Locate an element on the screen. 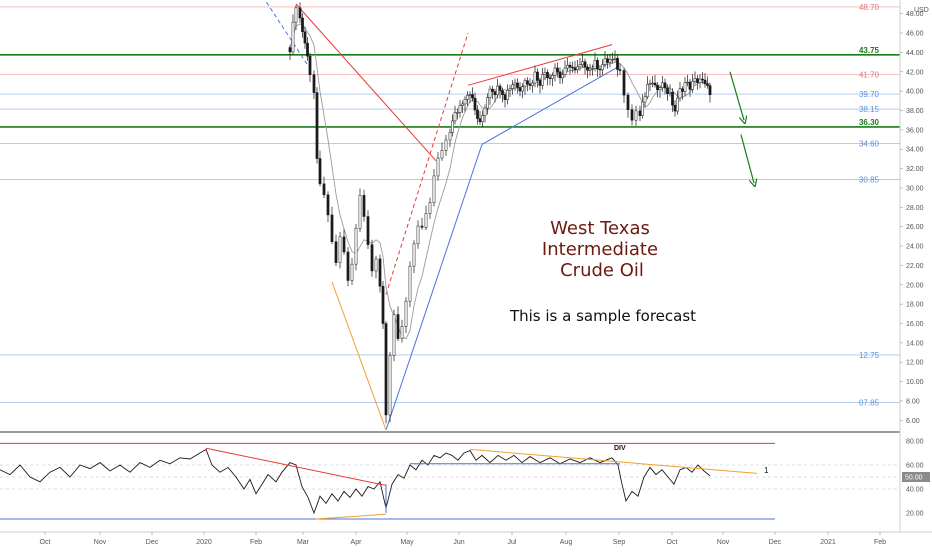  forecast-arrow is located at coordinates (736, 95).